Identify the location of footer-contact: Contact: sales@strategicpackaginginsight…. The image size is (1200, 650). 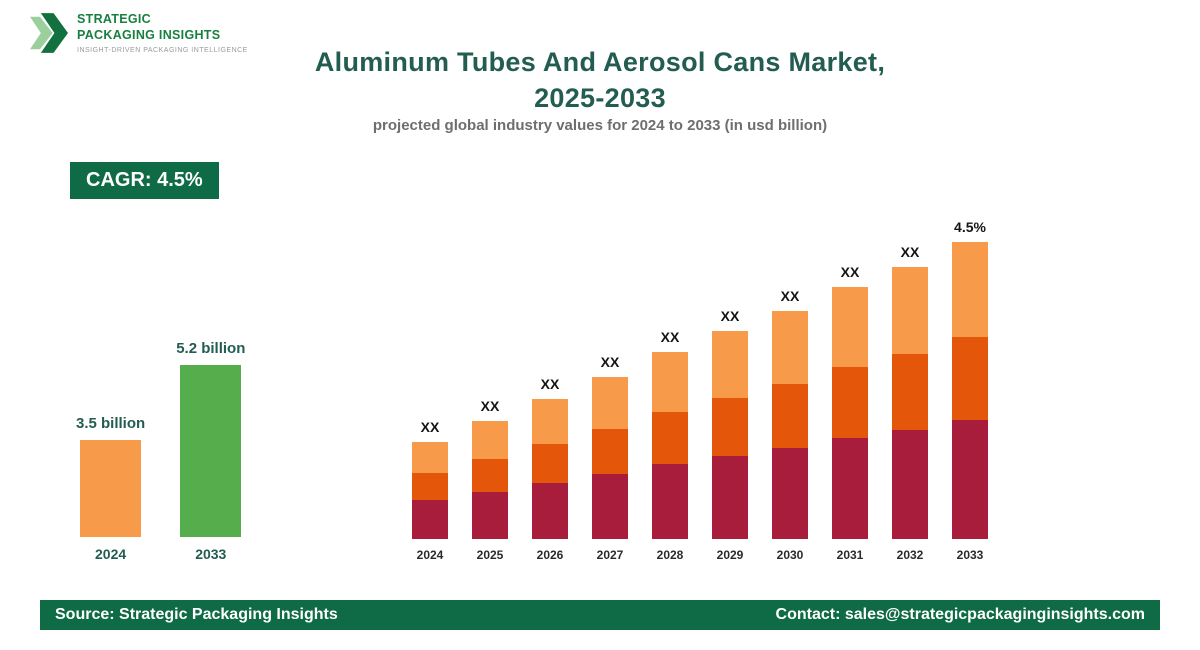
(960, 614).